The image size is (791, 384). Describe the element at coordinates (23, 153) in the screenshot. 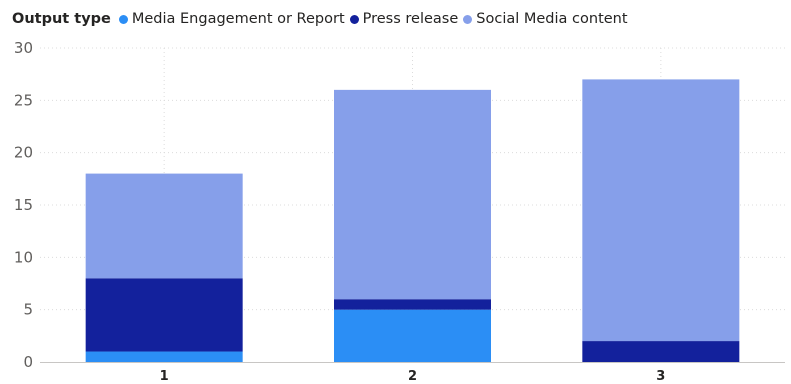

I see `y-tick-label-20: 20` at that location.